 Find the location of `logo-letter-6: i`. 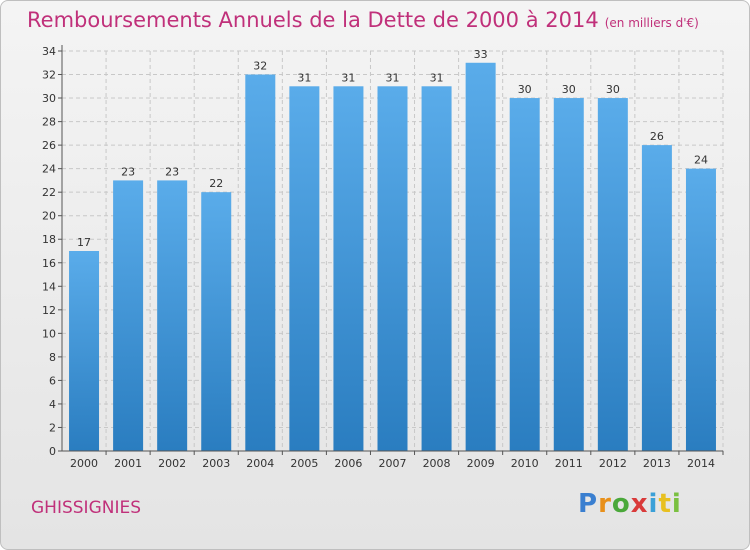

logo-letter-6: i is located at coordinates (676, 504).